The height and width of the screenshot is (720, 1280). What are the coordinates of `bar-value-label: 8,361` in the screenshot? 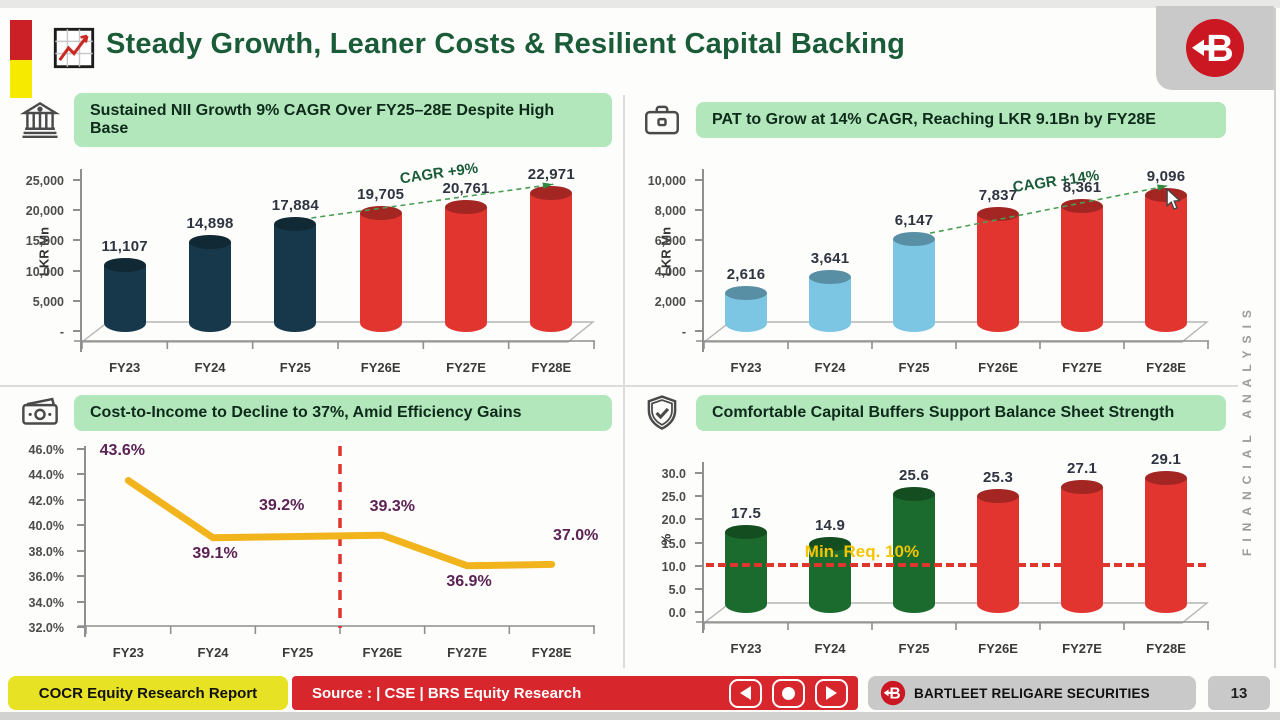 It's located at (1082, 187).